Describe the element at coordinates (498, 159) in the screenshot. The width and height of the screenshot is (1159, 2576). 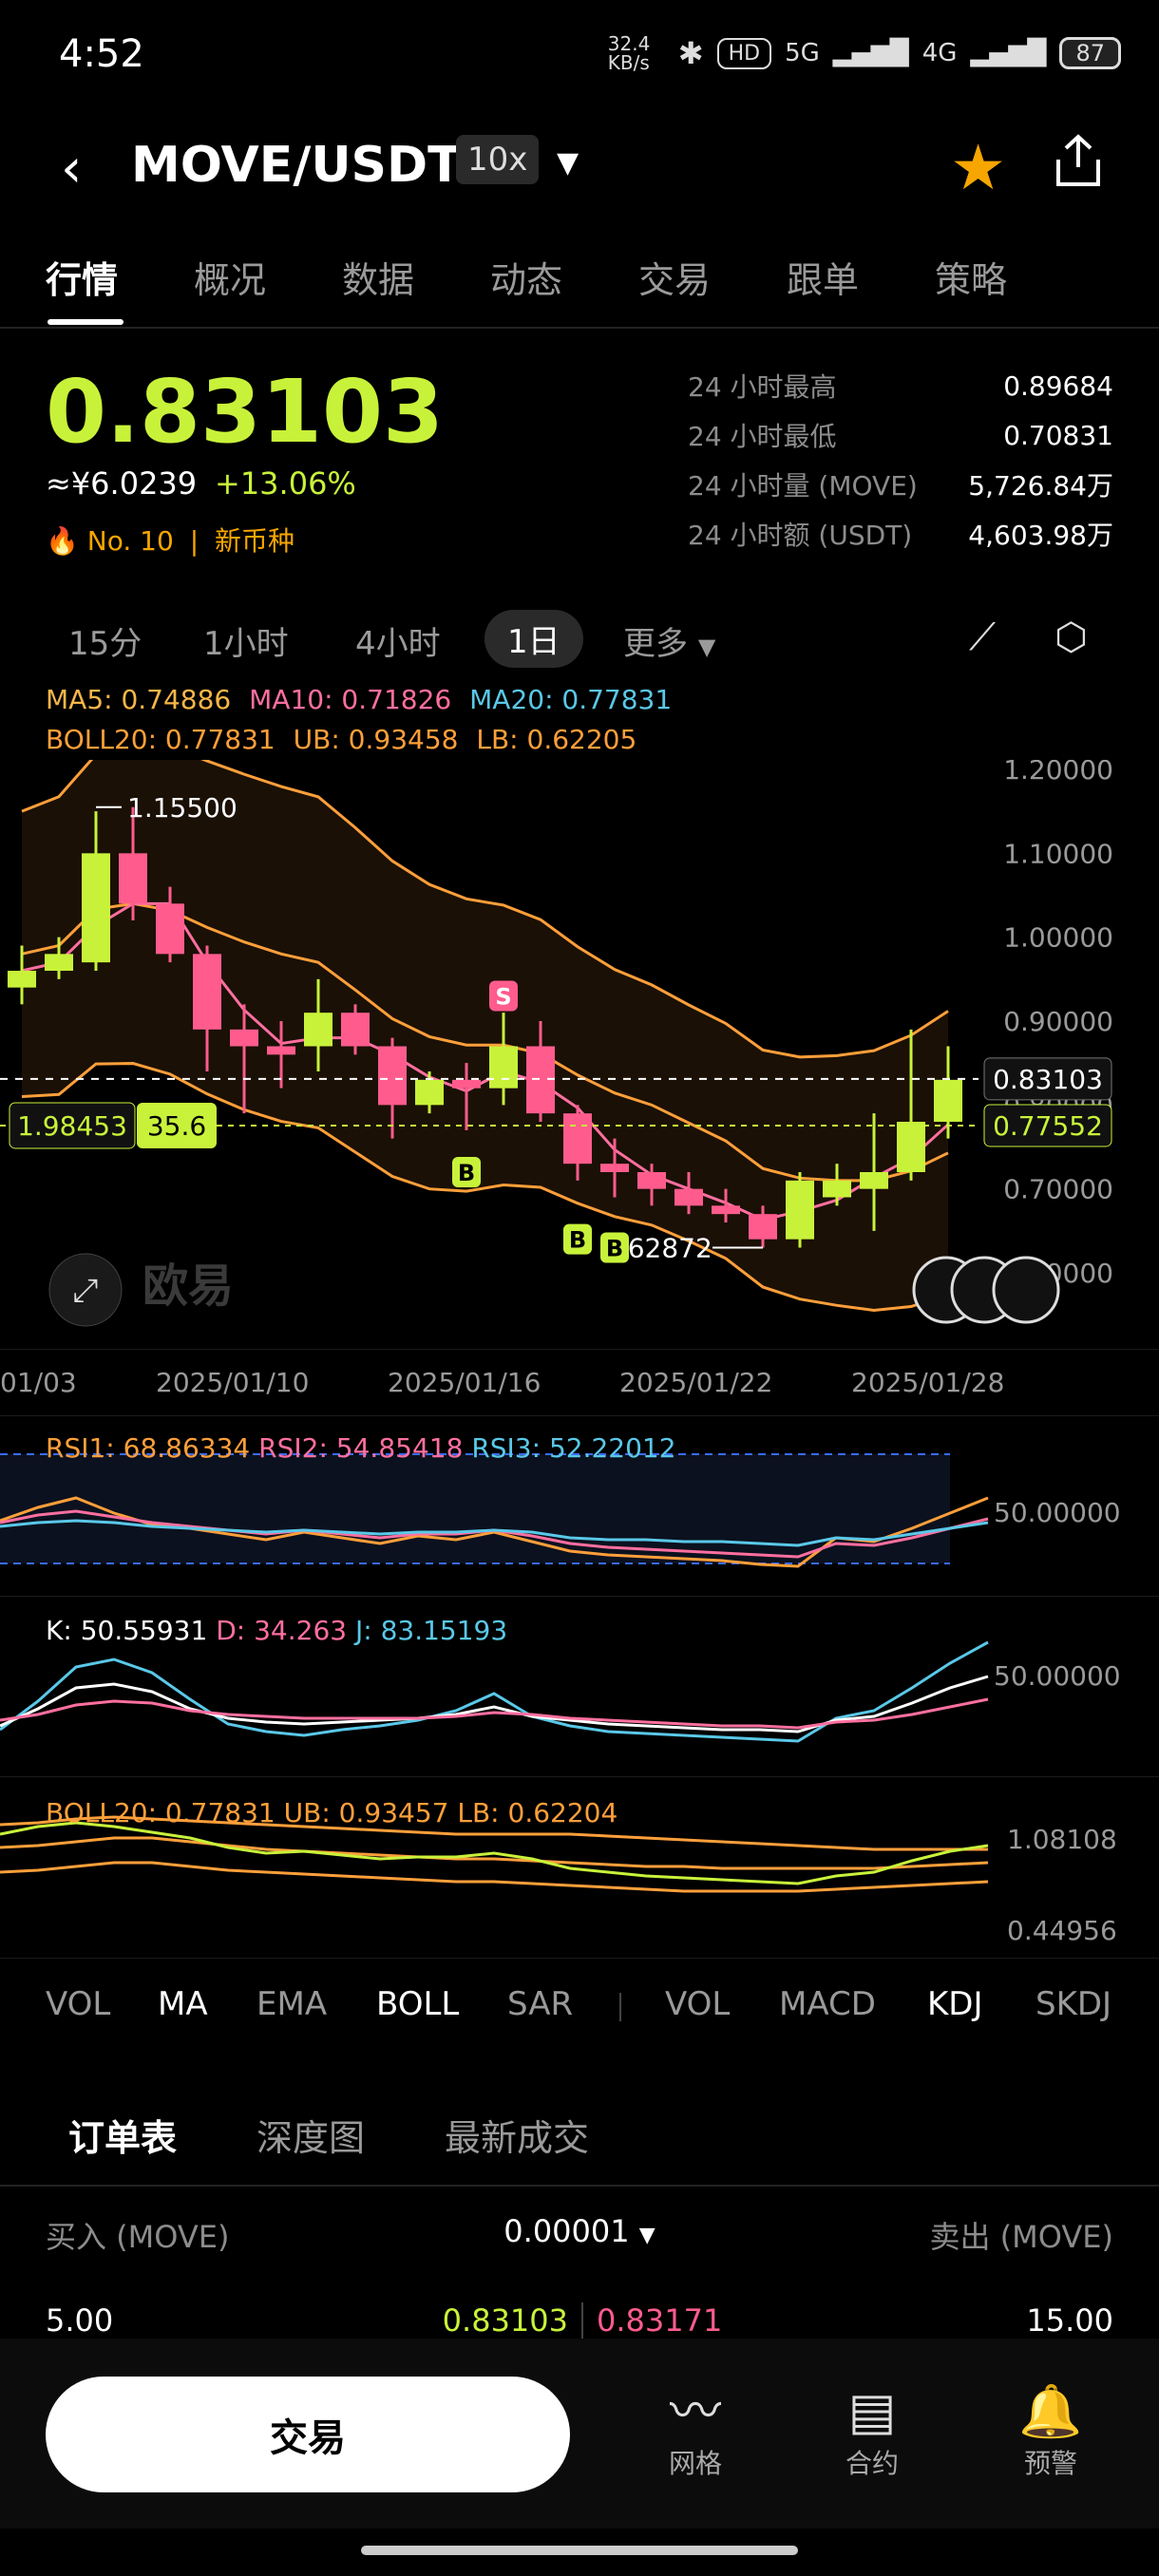
I see `leverage-badge: 10x` at that location.